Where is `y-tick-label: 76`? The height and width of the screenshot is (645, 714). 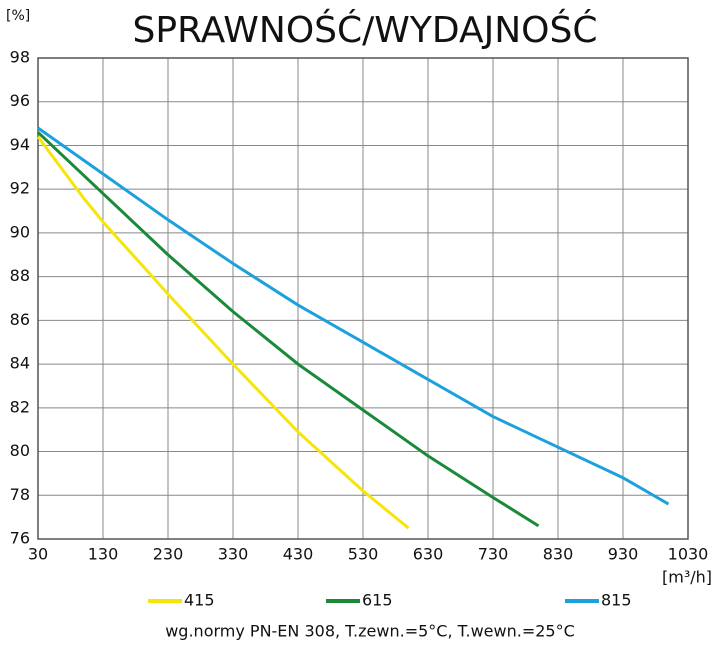
y-tick-label: 76 is located at coordinates (20, 538).